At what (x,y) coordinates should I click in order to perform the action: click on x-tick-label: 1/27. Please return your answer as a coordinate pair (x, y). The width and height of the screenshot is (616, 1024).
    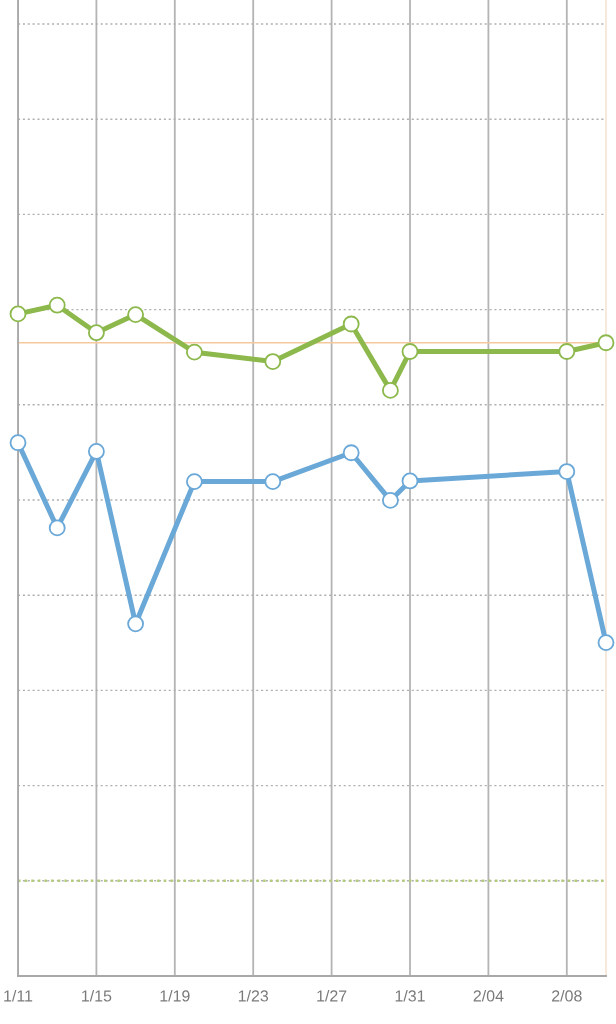
    Looking at the image, I should click on (332, 995).